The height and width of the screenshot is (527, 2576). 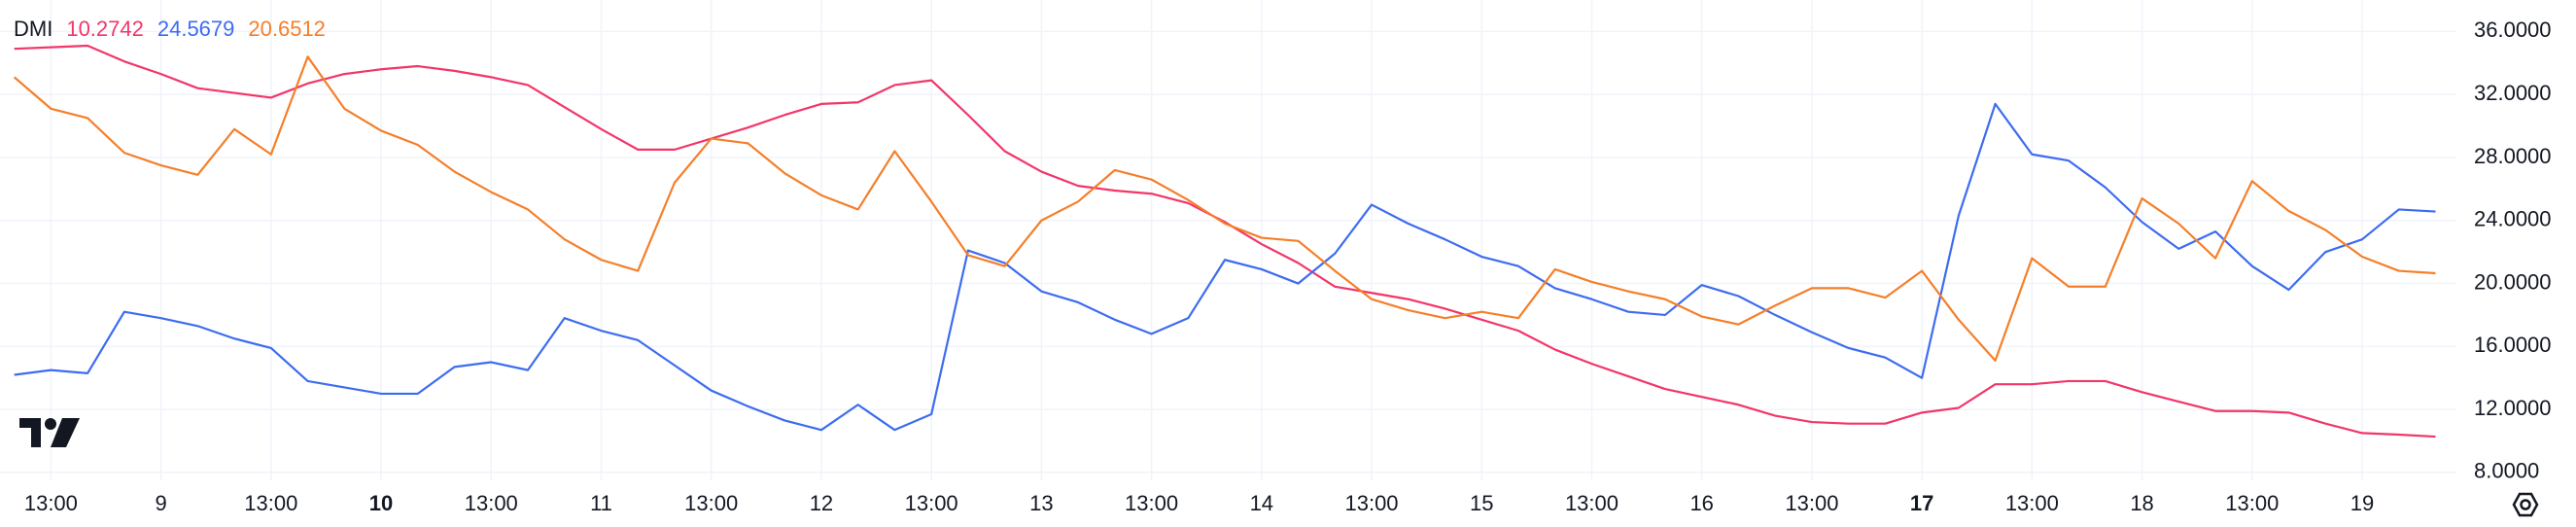 I want to click on x-tick-label: 15, so click(x=1481, y=503).